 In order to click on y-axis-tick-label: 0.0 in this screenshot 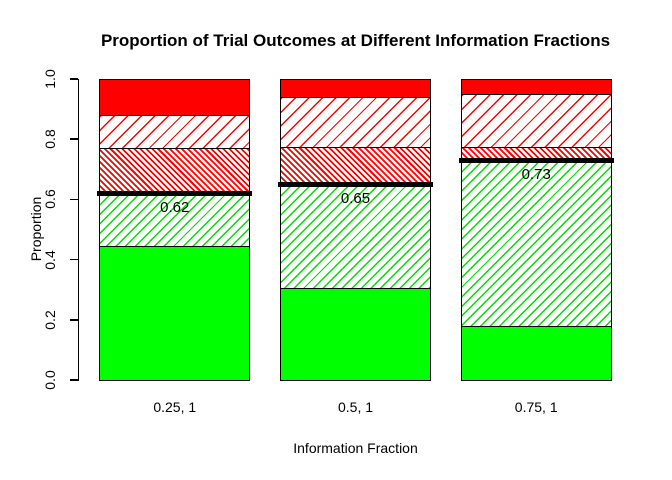, I will do `click(50, 380)`.